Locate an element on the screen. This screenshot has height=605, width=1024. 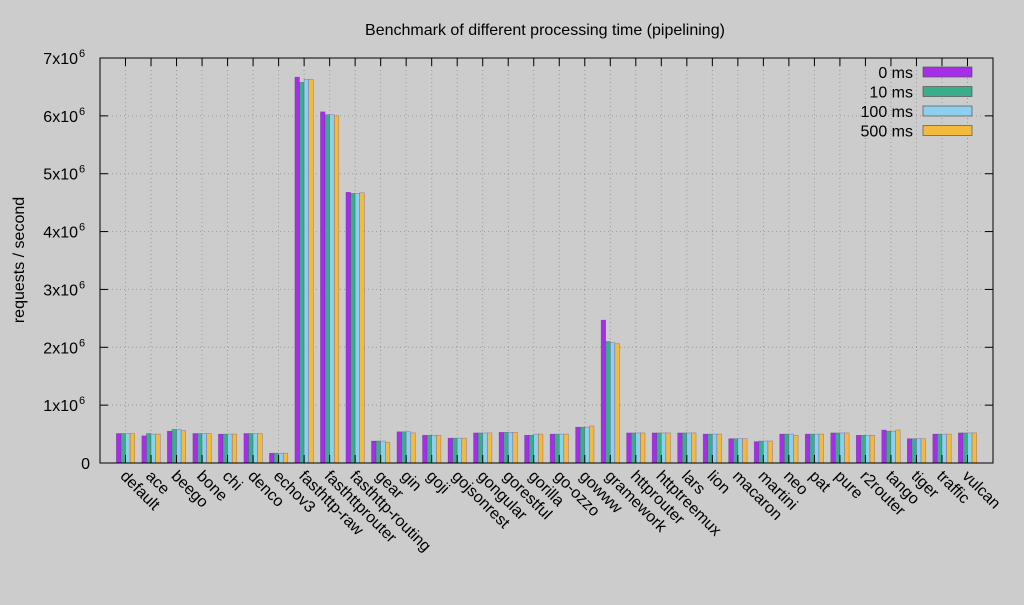
bar-gorilla-10ms is located at coordinates (531, 449).